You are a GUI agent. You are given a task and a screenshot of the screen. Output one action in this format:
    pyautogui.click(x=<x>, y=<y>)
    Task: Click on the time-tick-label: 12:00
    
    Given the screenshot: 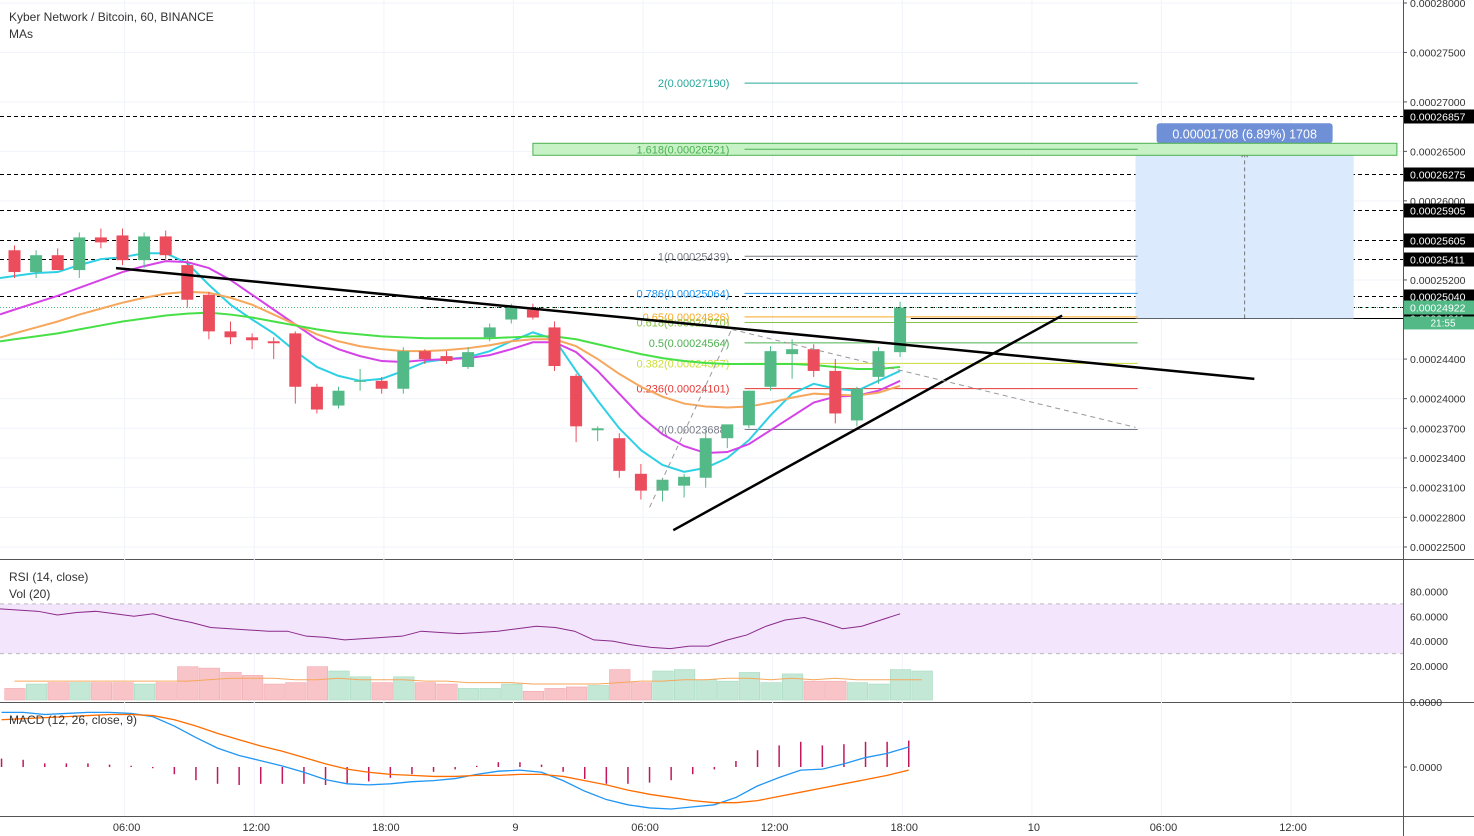 What is the action you would take?
    pyautogui.click(x=775, y=828)
    